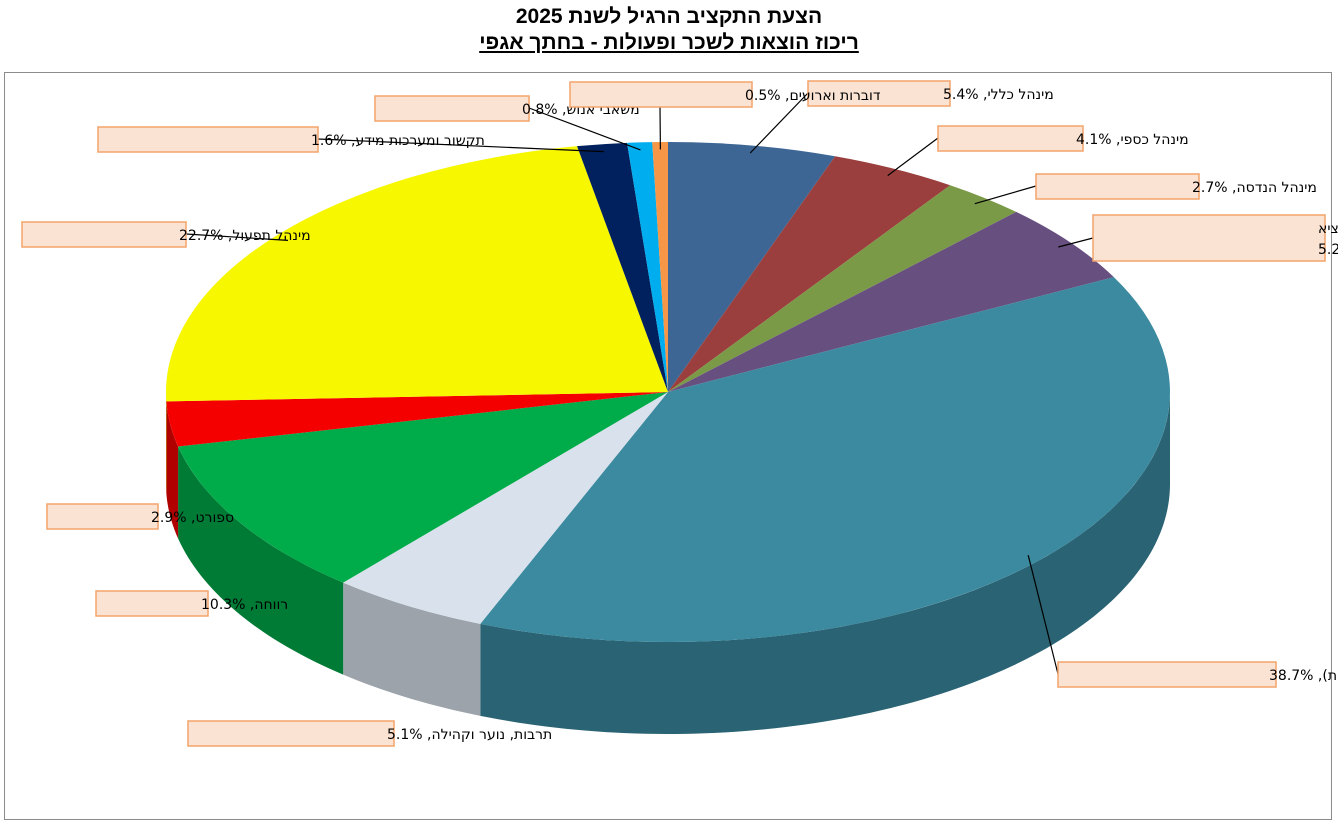  I want to click on data-label-text: כללי, הקצבות, פנסיה (להוציא, so click(1328, 229).